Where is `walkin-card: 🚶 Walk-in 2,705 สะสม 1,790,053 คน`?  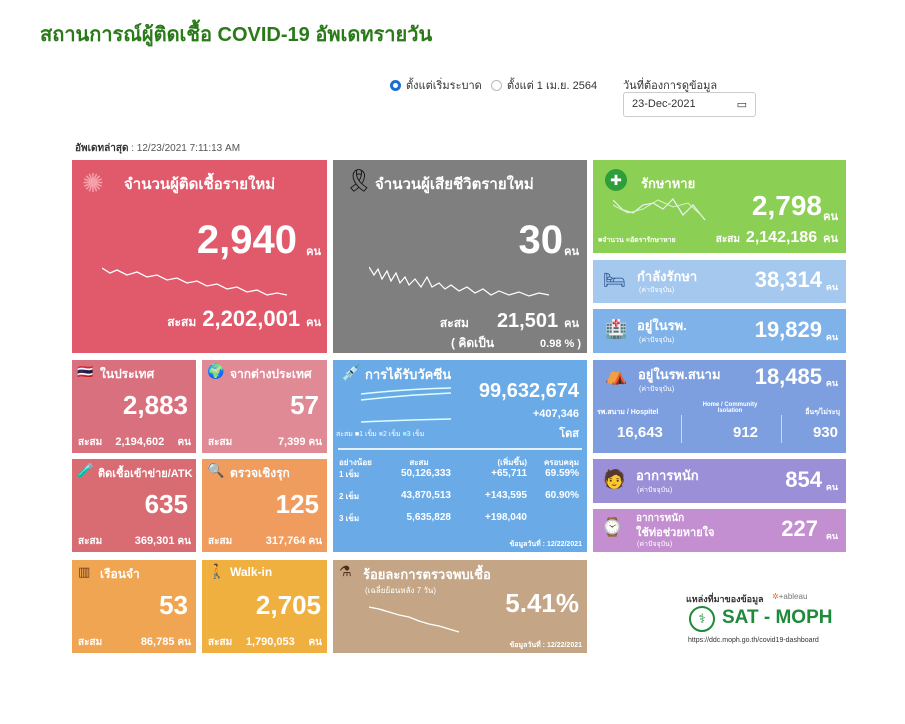 walkin-card: 🚶 Walk-in 2,705 สะสม 1,790,053 คน is located at coordinates (264, 606).